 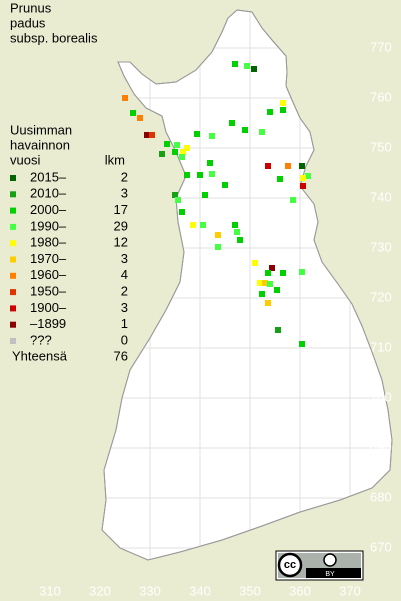 What do you see at coordinates (381, 346) in the screenshot?
I see `y-tick-label: 710` at bounding box center [381, 346].